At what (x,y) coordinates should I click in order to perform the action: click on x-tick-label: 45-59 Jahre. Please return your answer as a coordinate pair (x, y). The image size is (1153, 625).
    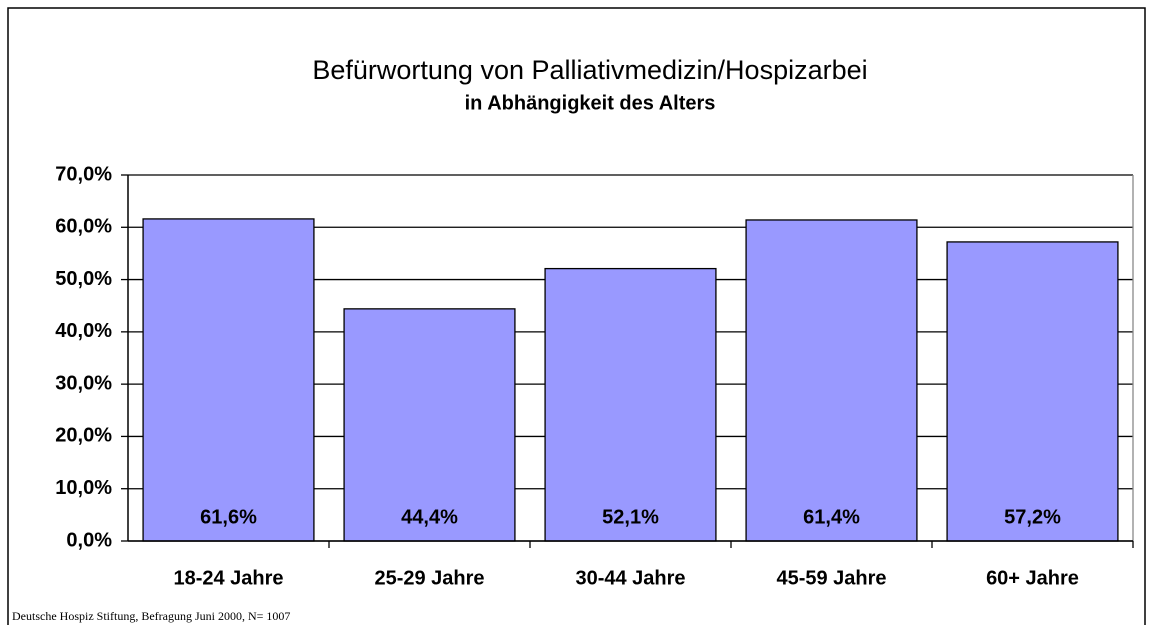
    Looking at the image, I should click on (831, 578).